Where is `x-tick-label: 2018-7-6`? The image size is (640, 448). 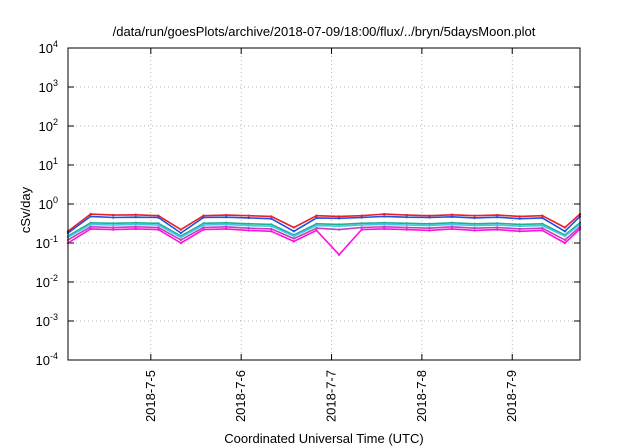 x-tick-label: 2018-7-6 is located at coordinates (240, 396).